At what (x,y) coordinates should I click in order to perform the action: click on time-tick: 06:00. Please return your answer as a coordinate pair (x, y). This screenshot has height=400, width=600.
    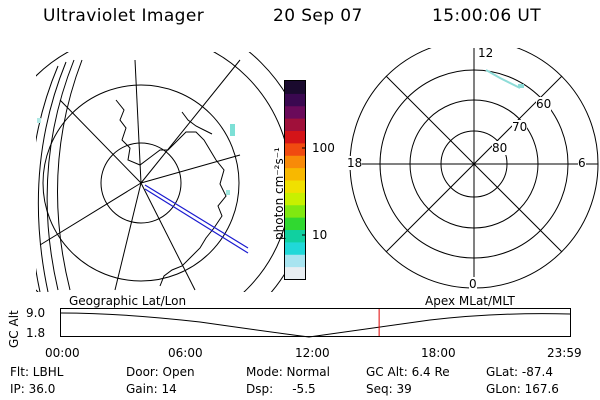
    Looking at the image, I should click on (185, 353).